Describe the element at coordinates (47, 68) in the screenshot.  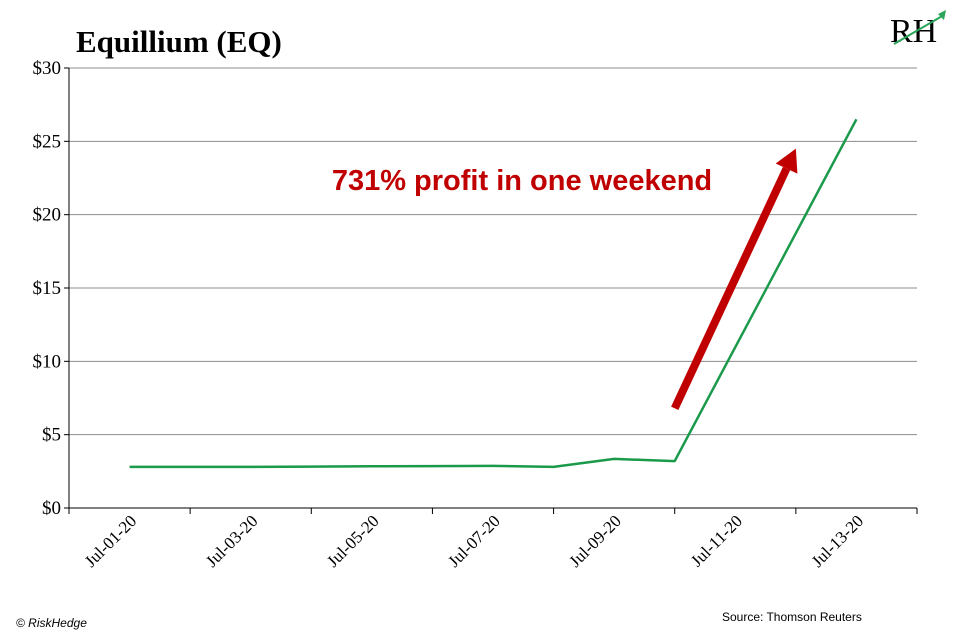
I see `y-tick-label: $30` at that location.